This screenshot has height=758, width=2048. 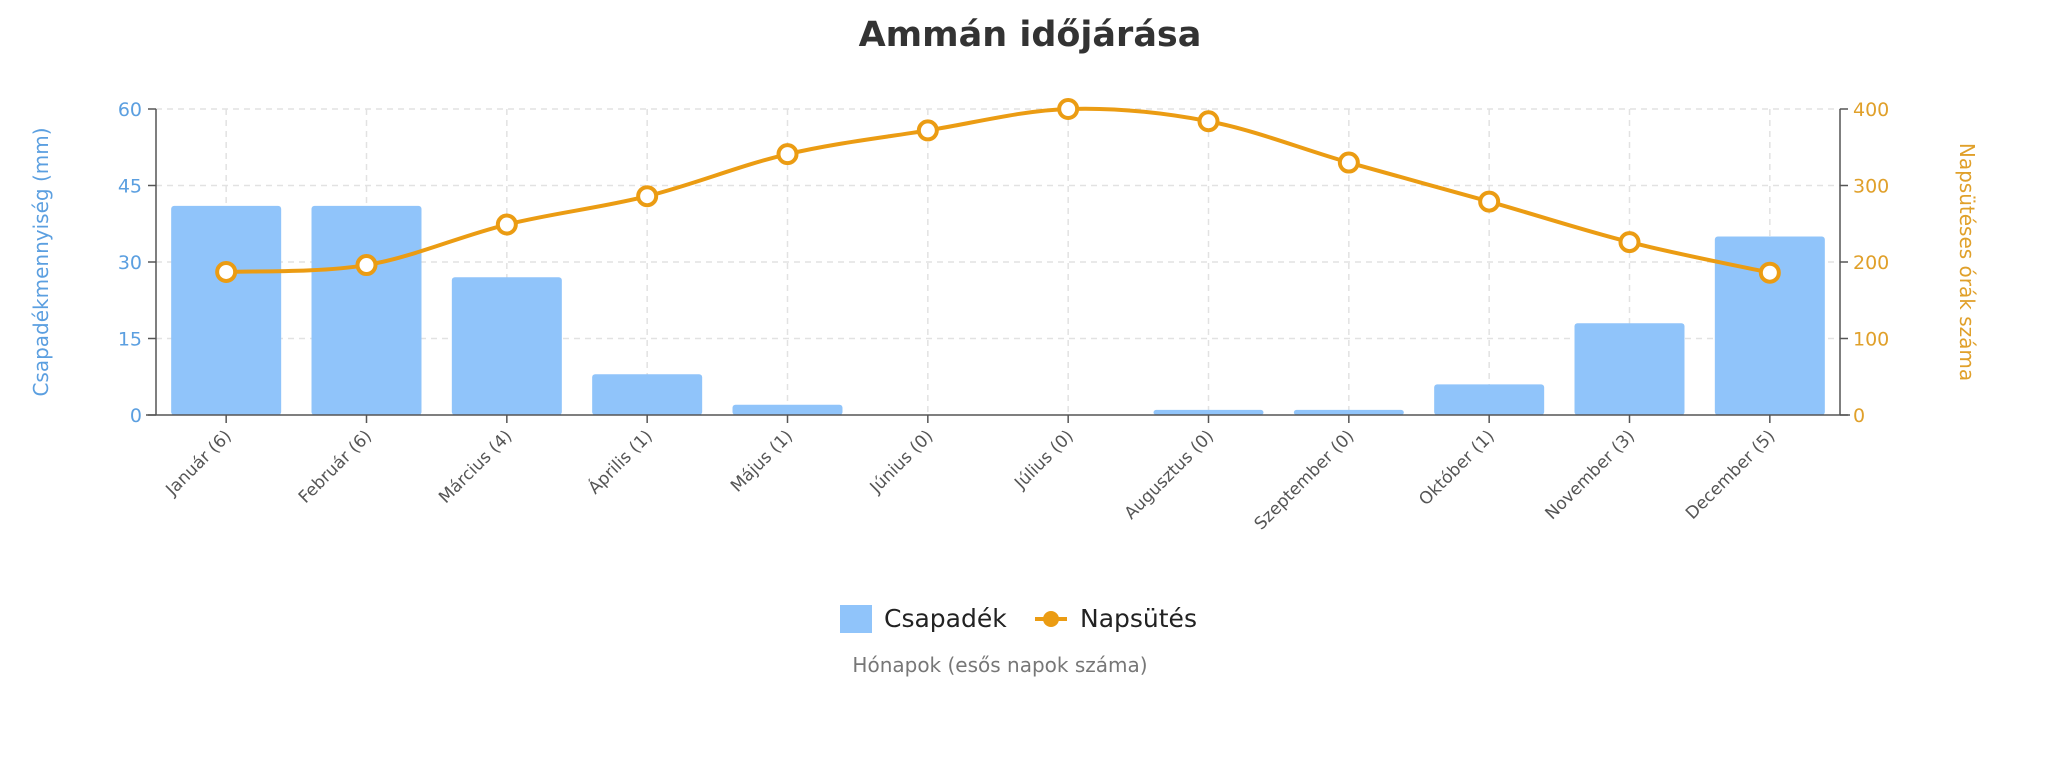 What do you see at coordinates (1138, 618) in the screenshot?
I see `legend-label-napsutes: Napsütés` at bounding box center [1138, 618].